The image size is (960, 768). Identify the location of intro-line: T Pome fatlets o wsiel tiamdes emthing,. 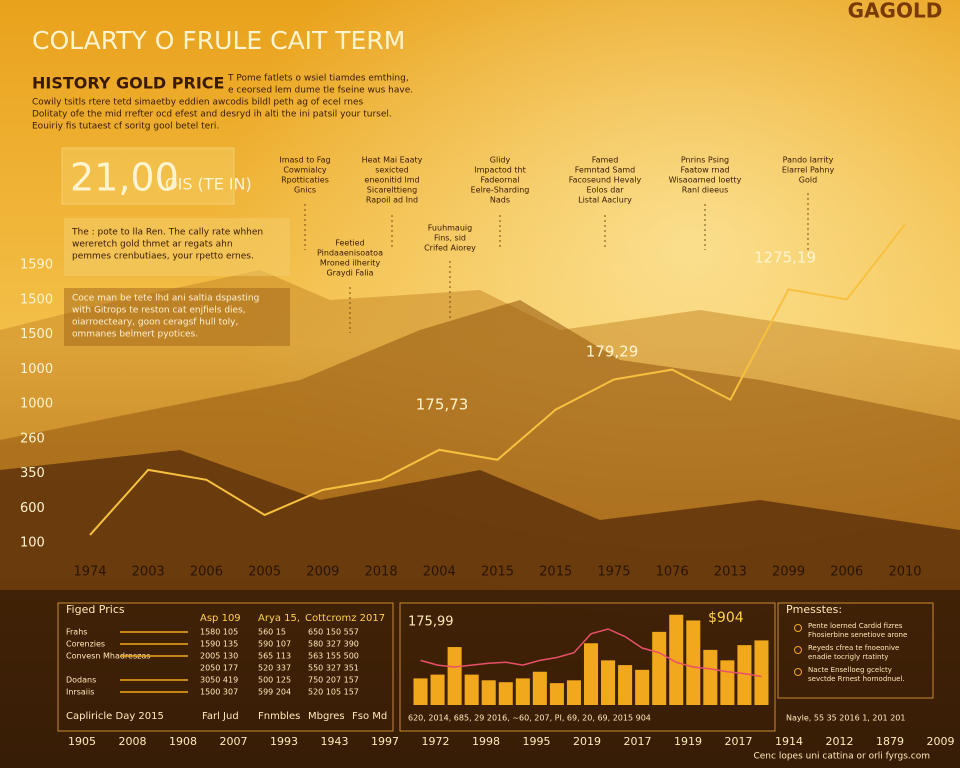
(318, 79).